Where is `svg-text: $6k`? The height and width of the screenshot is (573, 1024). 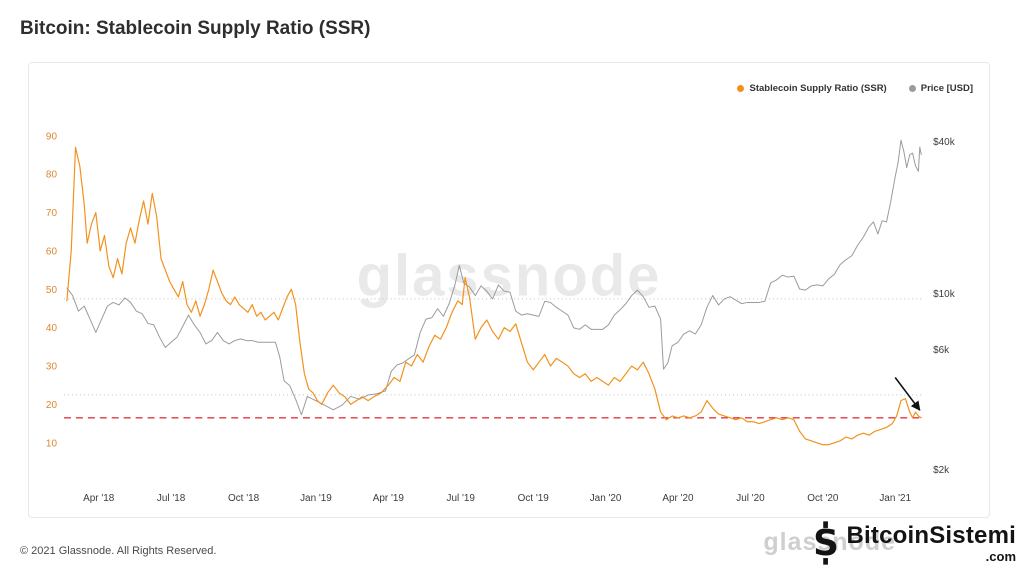 svg-text: $6k is located at coordinates (941, 350).